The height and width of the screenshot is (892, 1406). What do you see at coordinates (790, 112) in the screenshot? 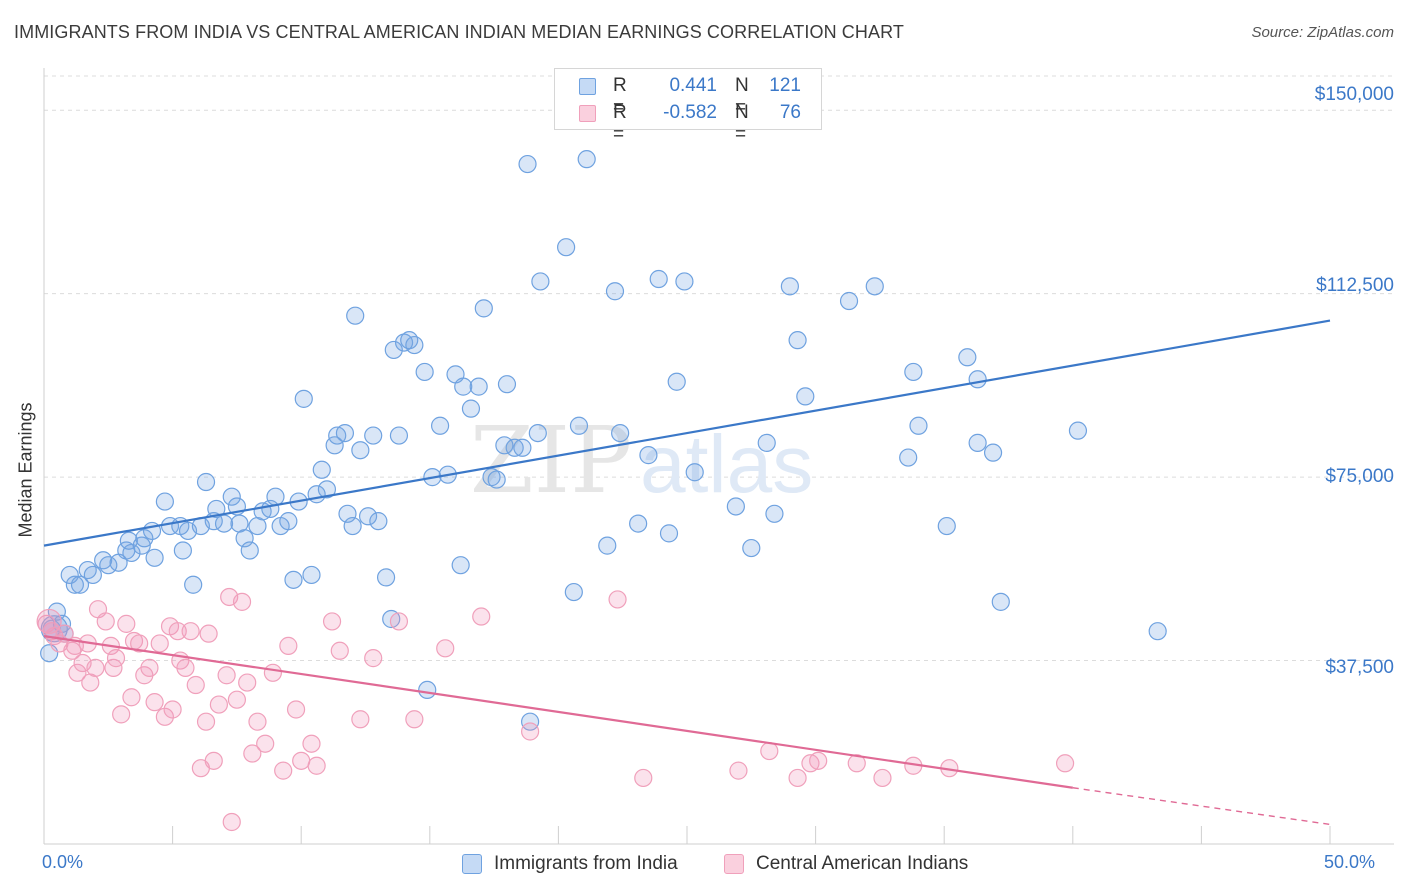
I see `n-value: 76` at bounding box center [790, 112].